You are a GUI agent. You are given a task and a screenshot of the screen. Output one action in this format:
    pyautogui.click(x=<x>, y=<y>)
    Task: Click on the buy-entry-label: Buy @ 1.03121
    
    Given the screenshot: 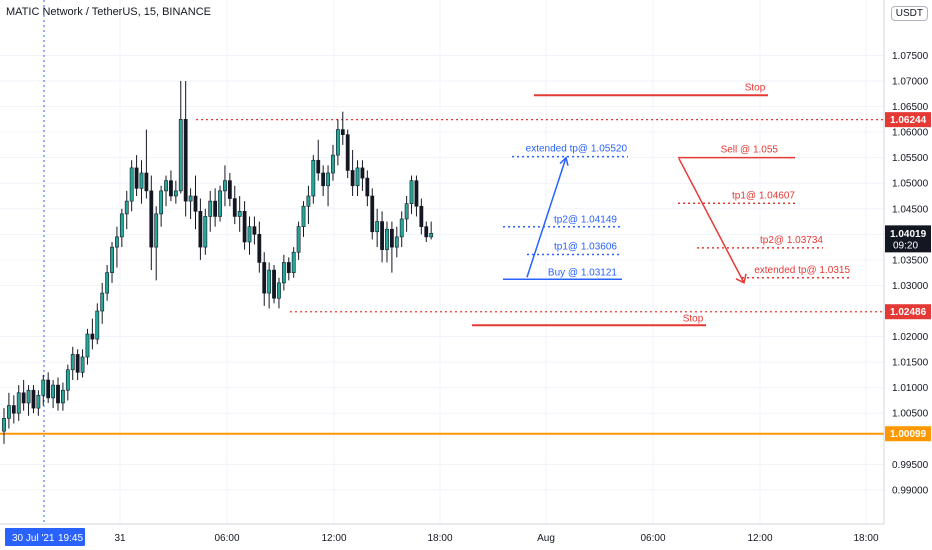 What is the action you would take?
    pyautogui.click(x=583, y=272)
    